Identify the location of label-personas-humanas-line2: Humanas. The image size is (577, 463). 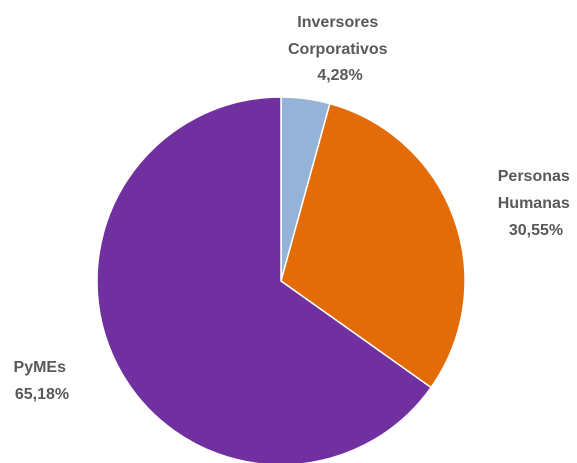
(534, 203).